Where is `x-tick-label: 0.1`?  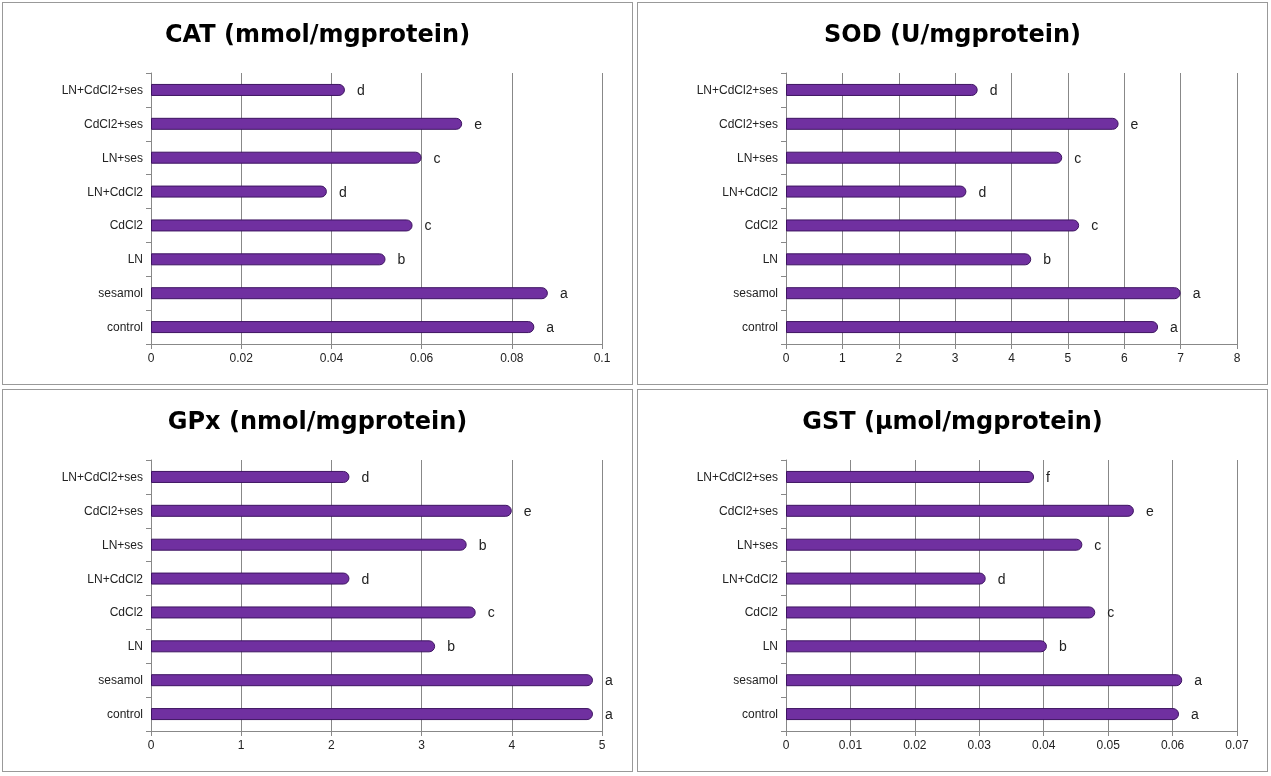
x-tick-label: 0.1 is located at coordinates (602, 358).